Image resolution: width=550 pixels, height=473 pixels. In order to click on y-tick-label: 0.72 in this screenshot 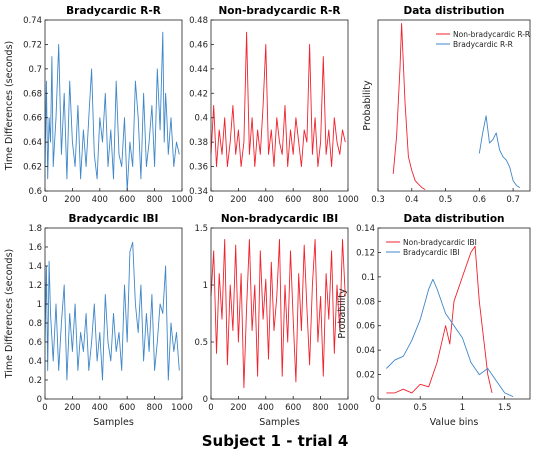, I will do `click(32, 45)`.